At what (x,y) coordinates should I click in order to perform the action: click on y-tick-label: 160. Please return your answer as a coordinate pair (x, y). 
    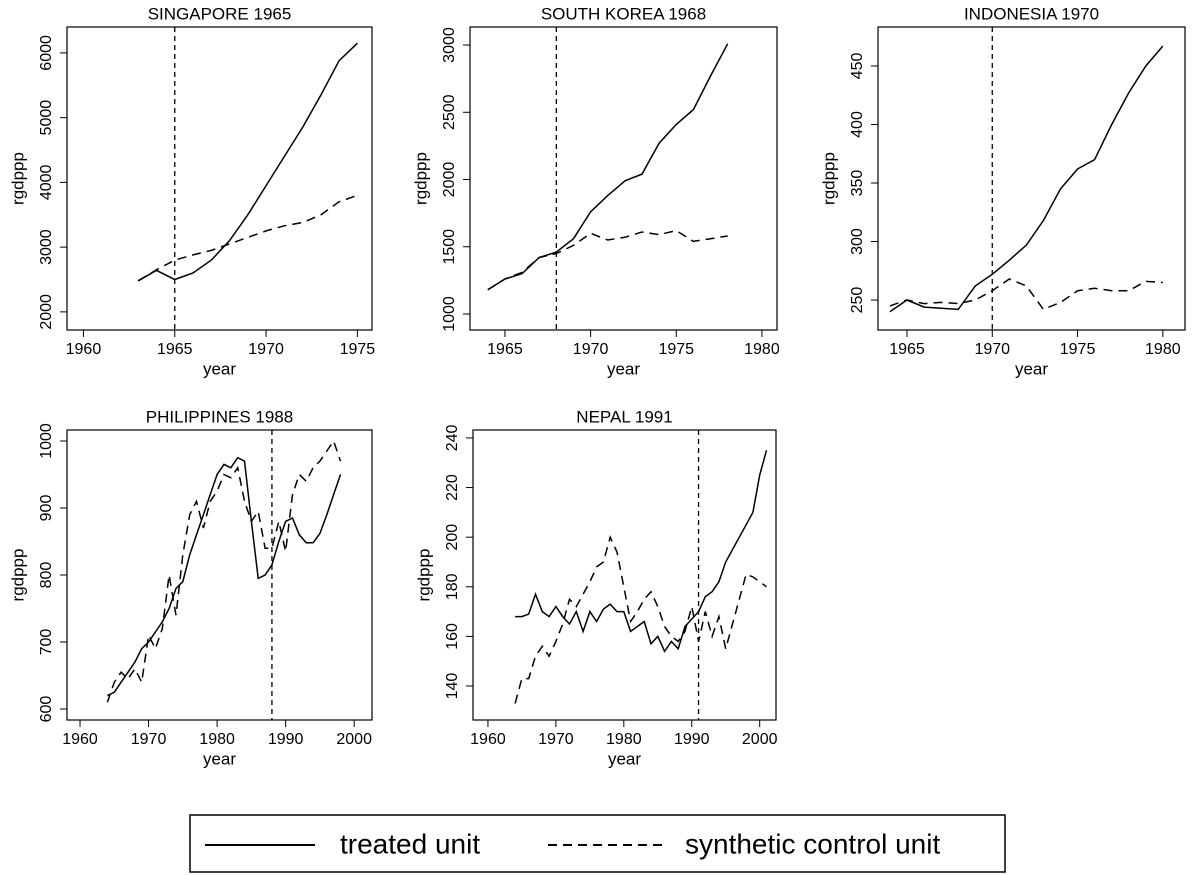
    Looking at the image, I should click on (452, 636).